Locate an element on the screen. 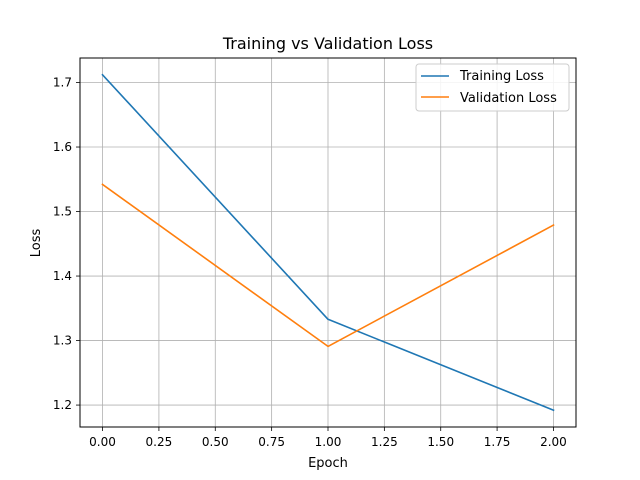  y-tick-label: 1.4 is located at coordinates (62, 276).